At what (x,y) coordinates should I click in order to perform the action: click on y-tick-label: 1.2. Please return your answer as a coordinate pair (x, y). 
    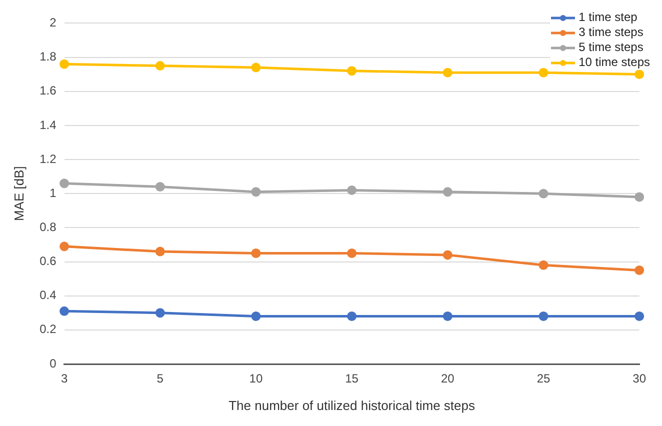
    Looking at the image, I should click on (48, 159).